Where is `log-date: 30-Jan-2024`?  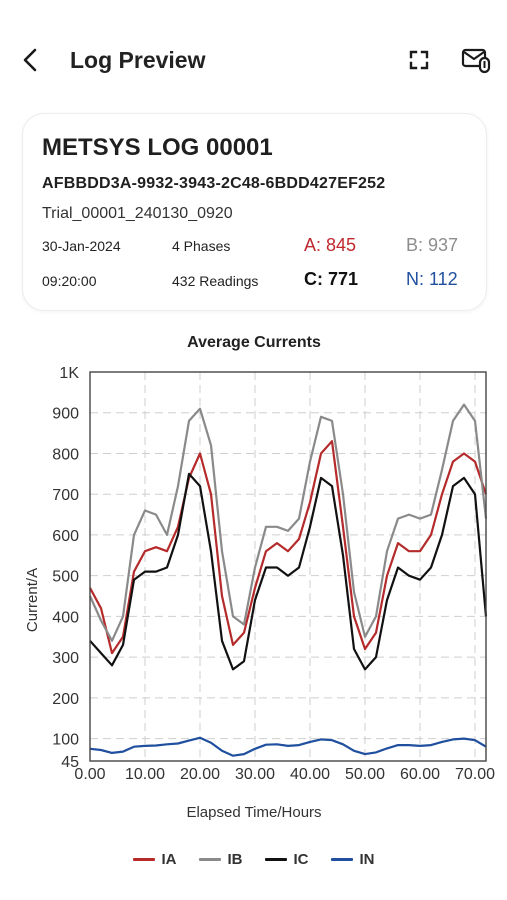
log-date: 30-Jan-2024 is located at coordinates (81, 246).